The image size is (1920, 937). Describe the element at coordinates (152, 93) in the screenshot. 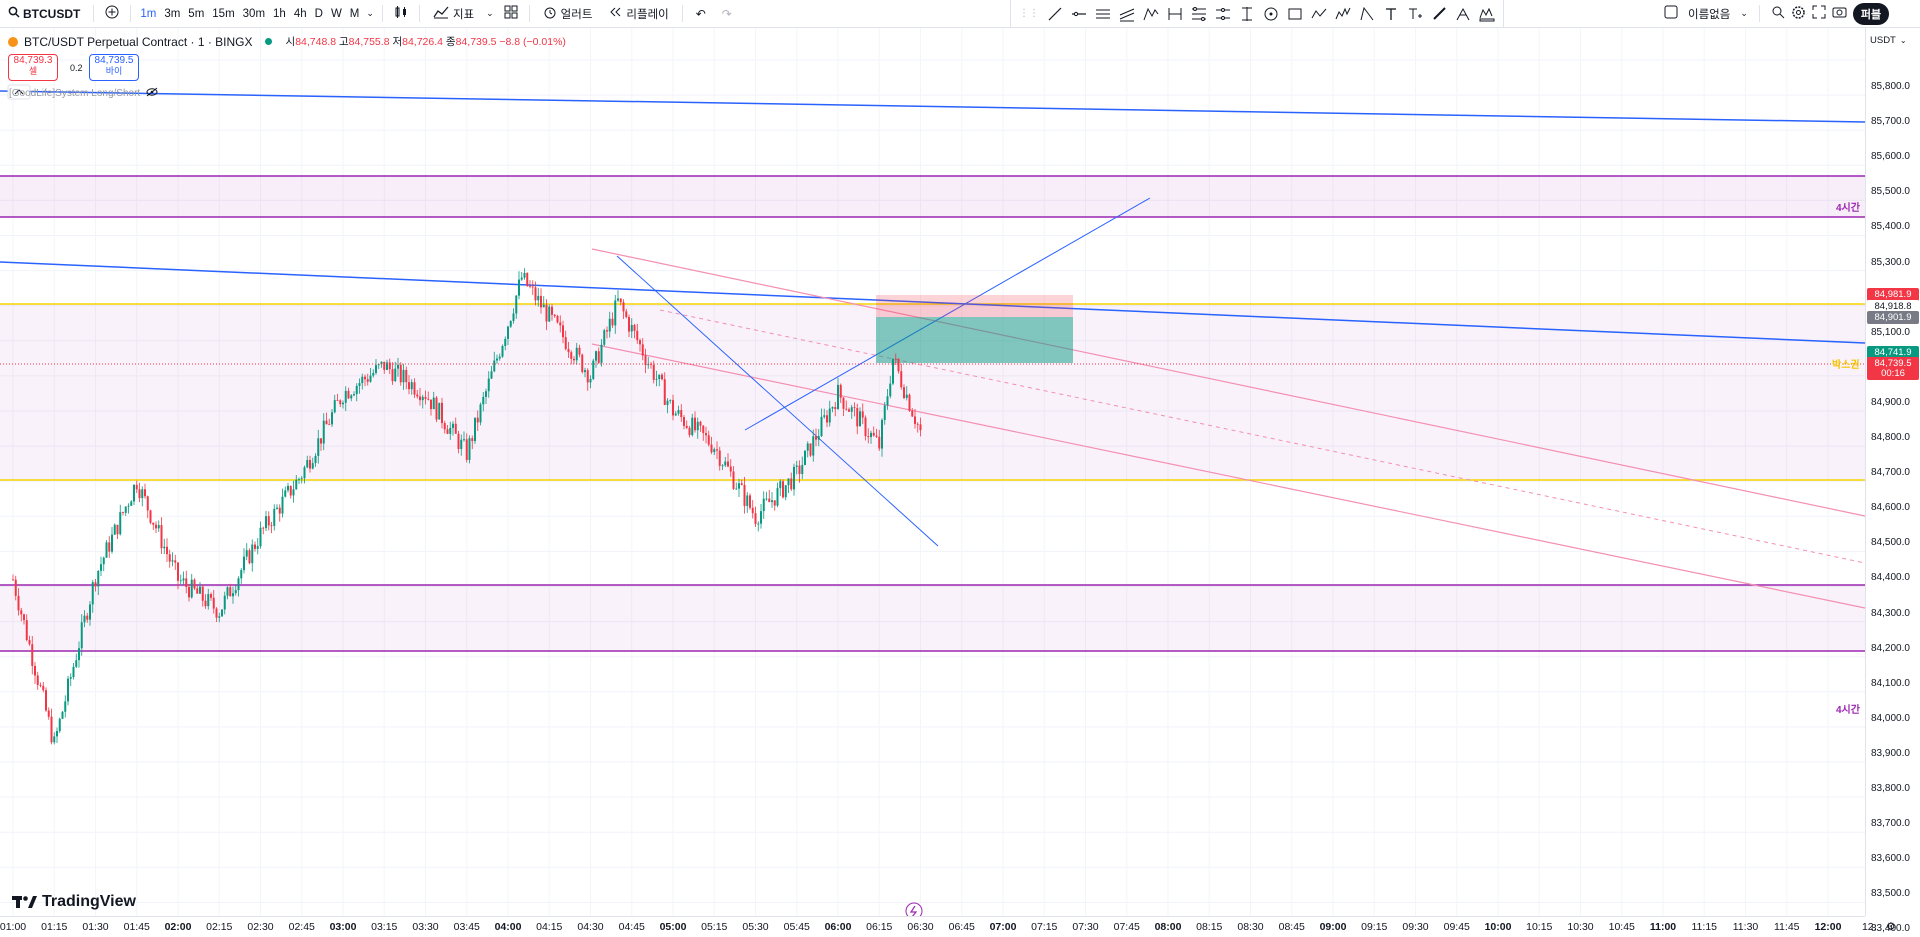

I see `eye-hidden-icon` at that location.